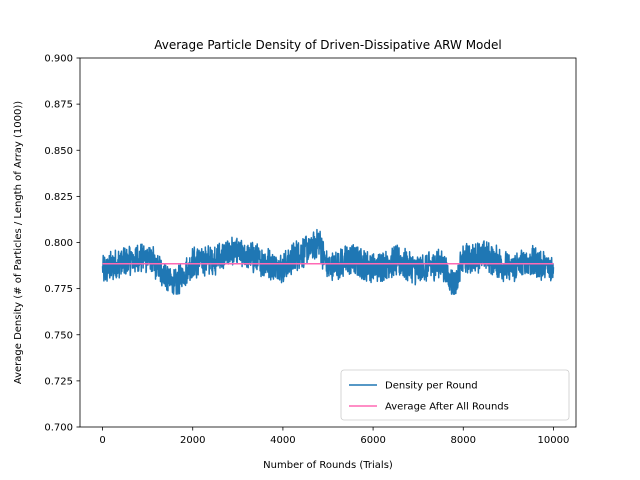  What do you see at coordinates (192, 440) in the screenshot?
I see `x-tick-label: 2000` at bounding box center [192, 440].